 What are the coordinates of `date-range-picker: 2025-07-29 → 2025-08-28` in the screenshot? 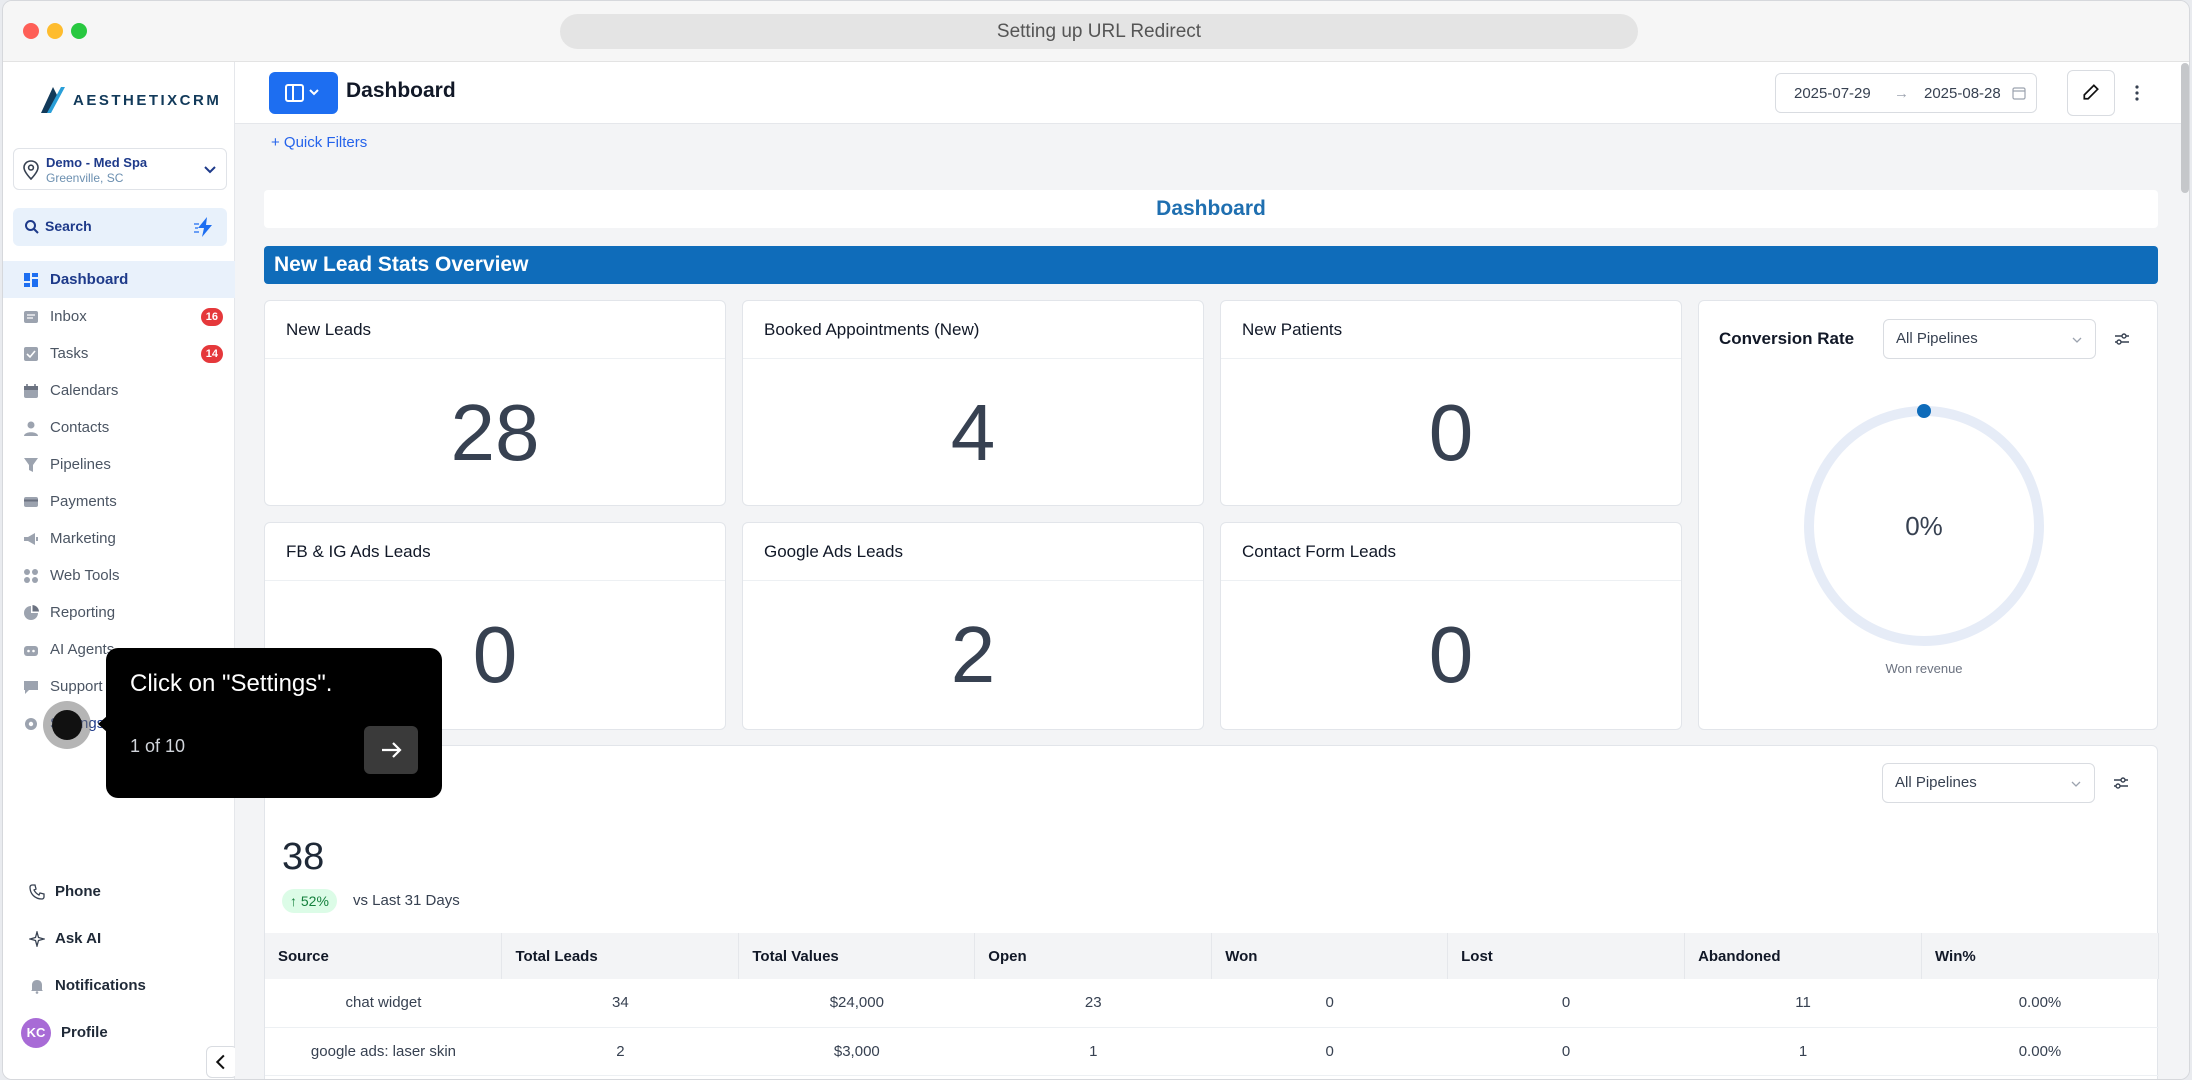 It's located at (1906, 93).